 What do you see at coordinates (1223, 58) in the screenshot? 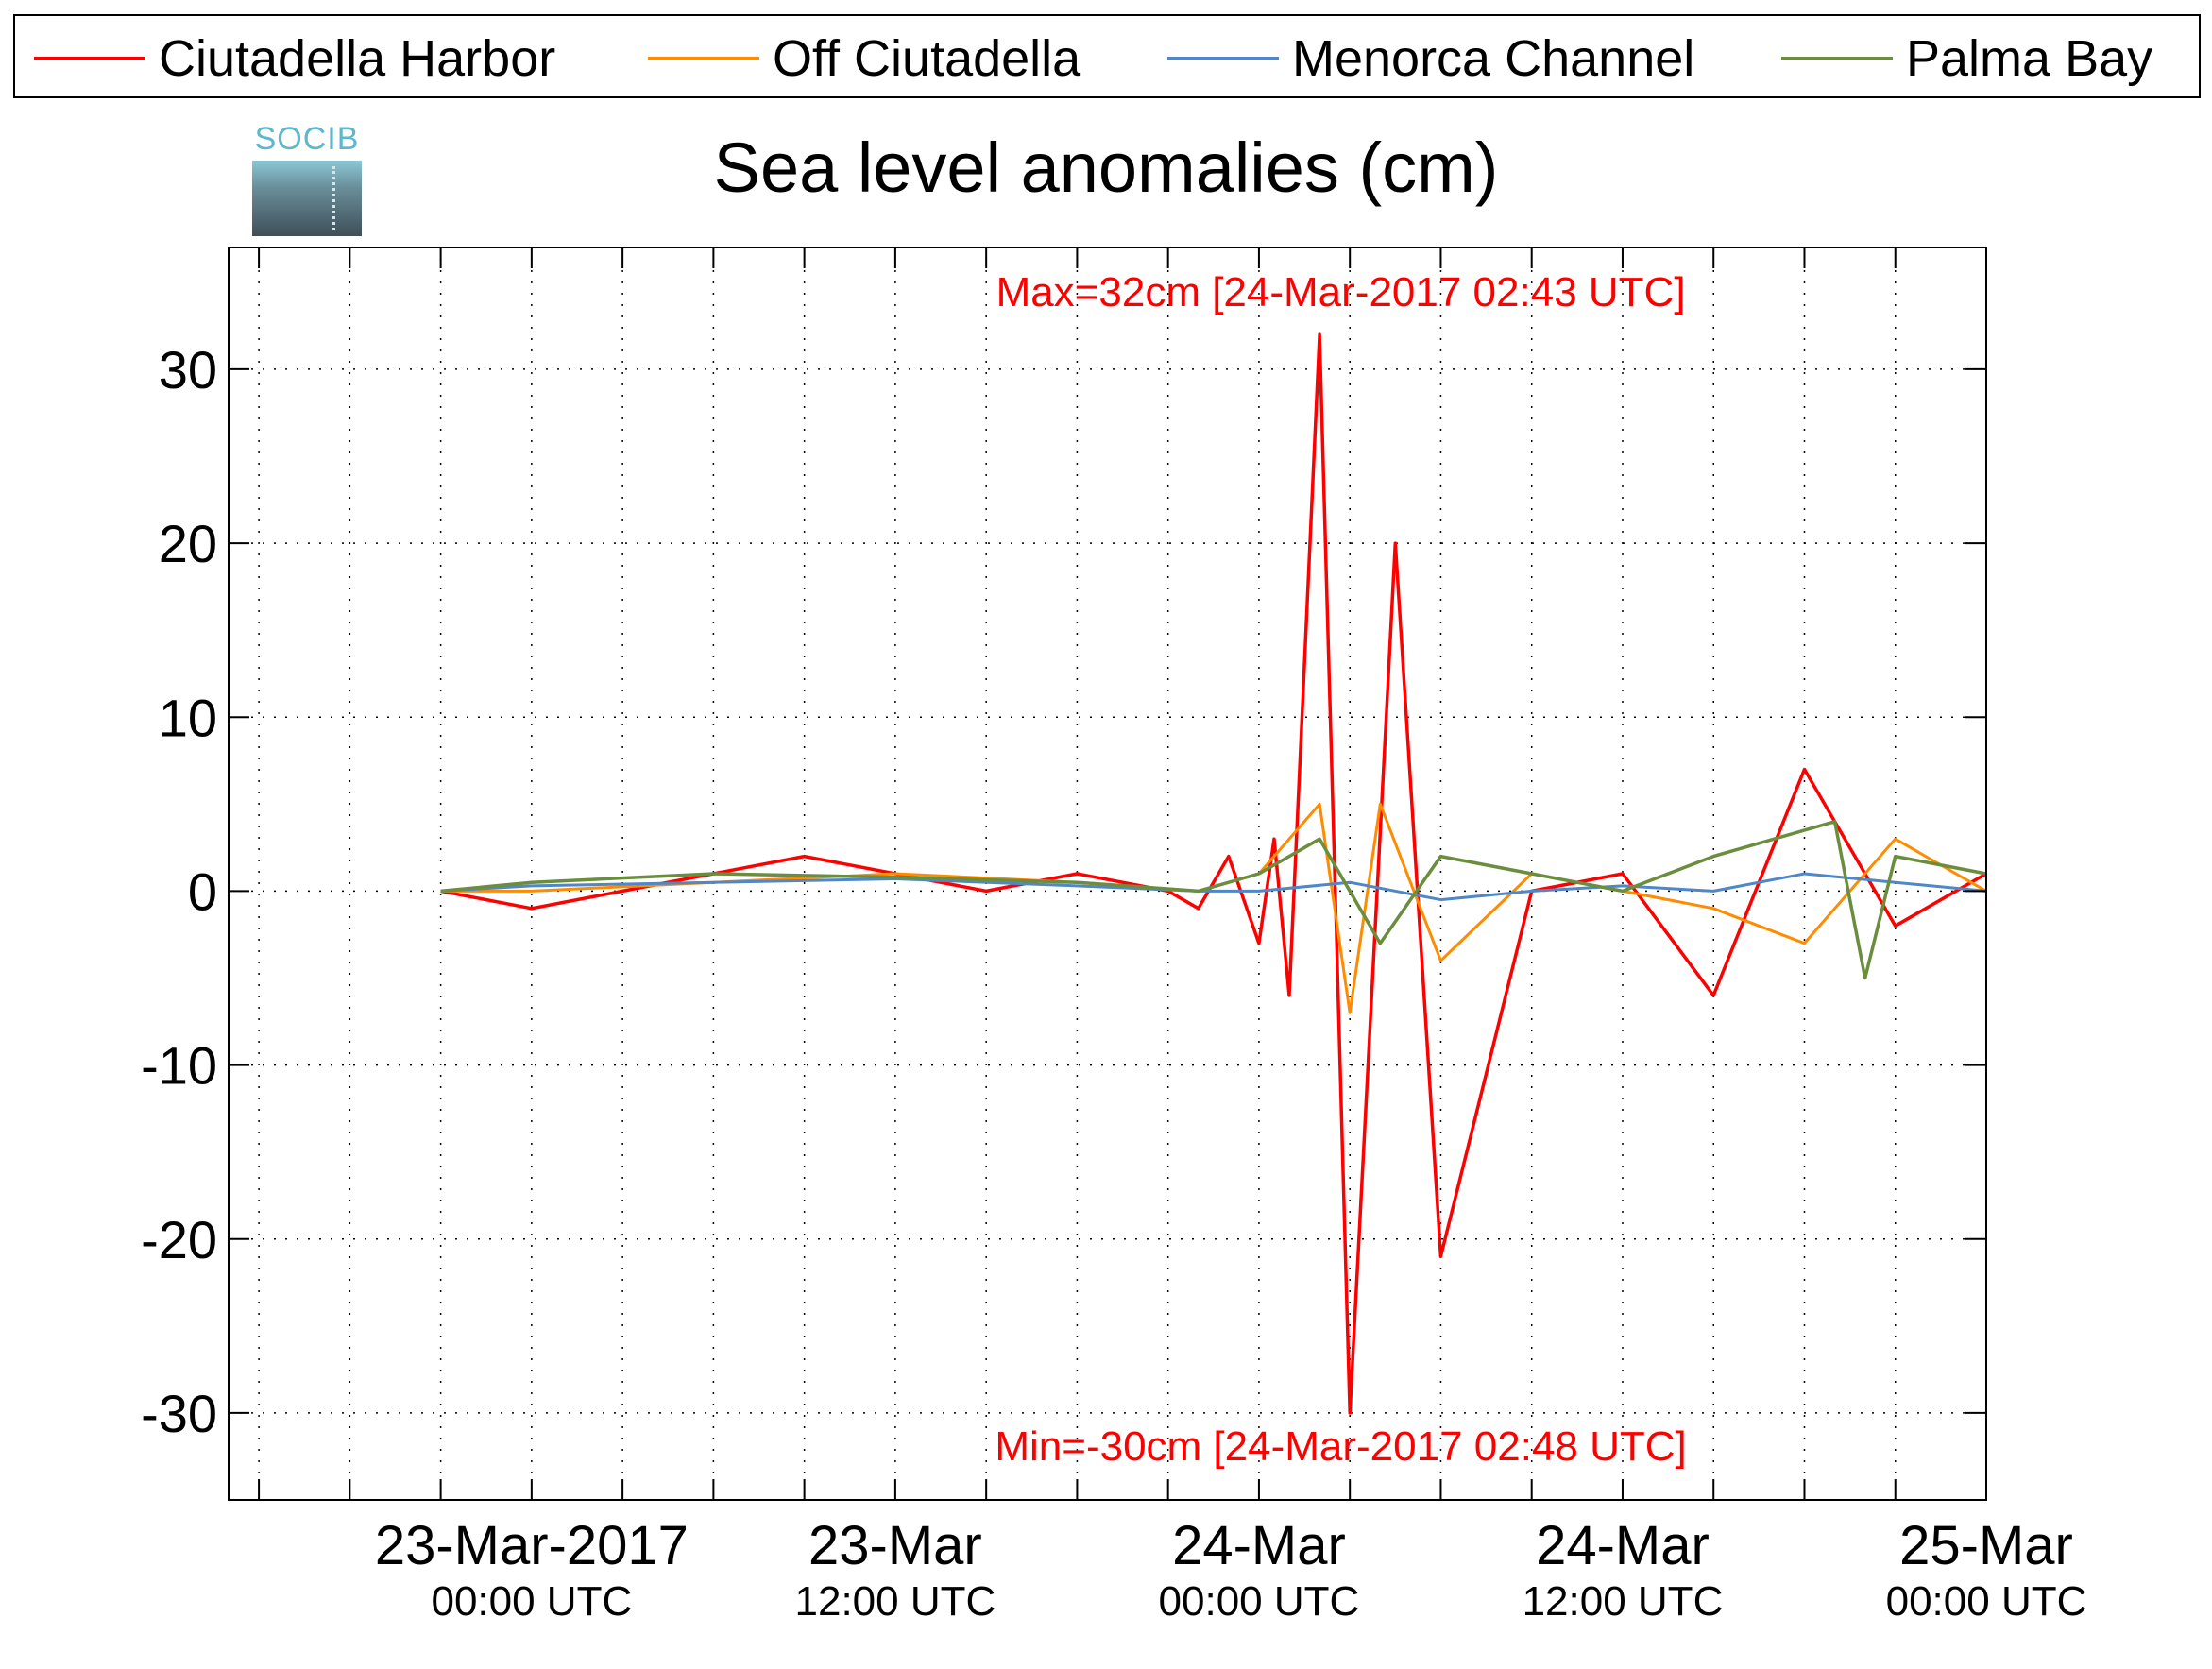
I see `legend-swatch-menorca-channel` at bounding box center [1223, 58].